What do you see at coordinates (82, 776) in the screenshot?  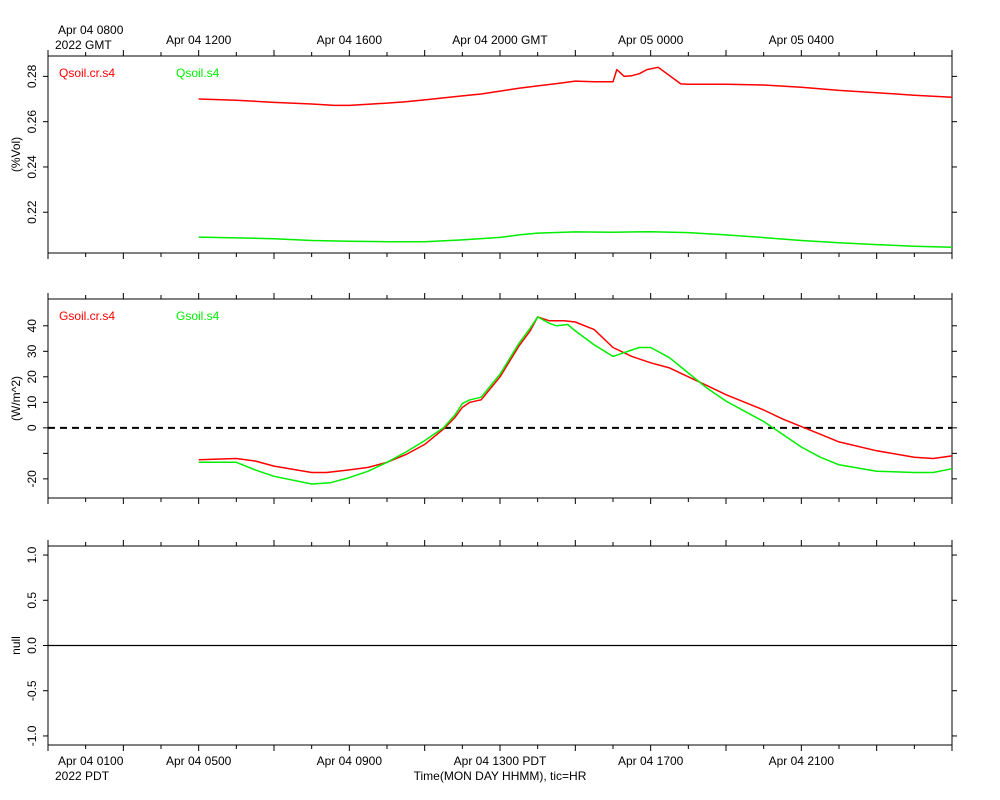 I see `pdt-start-year: 2022 PDT` at bounding box center [82, 776].